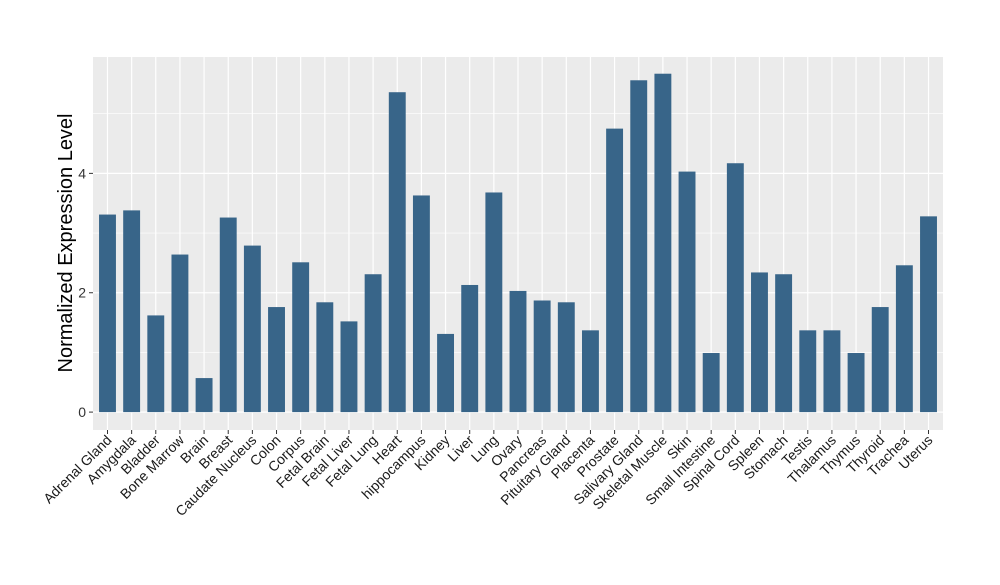  Describe the element at coordinates (325, 357) in the screenshot. I see `bar-fetal-brain` at that location.